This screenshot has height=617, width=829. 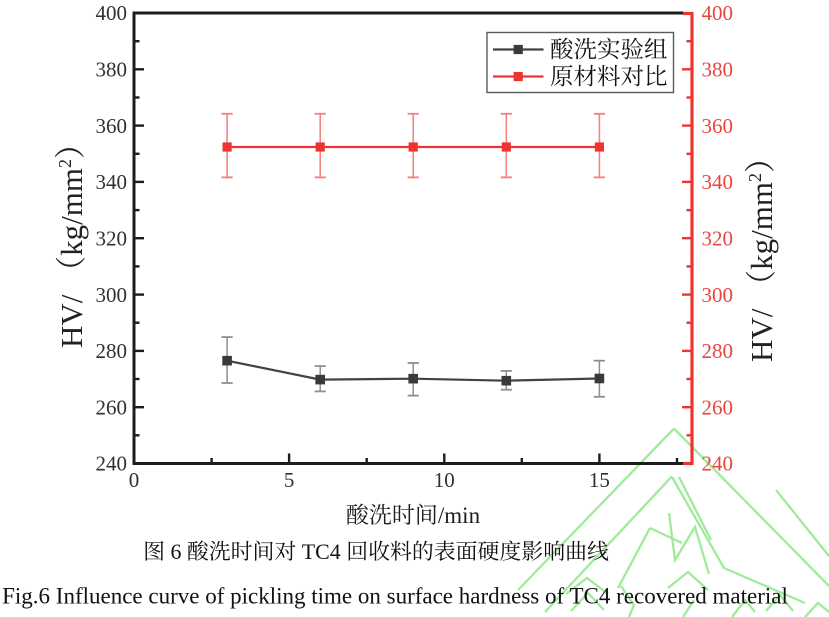 What do you see at coordinates (609, 75) in the screenshot?
I see `svg-text: 原材料对比` at bounding box center [609, 75].